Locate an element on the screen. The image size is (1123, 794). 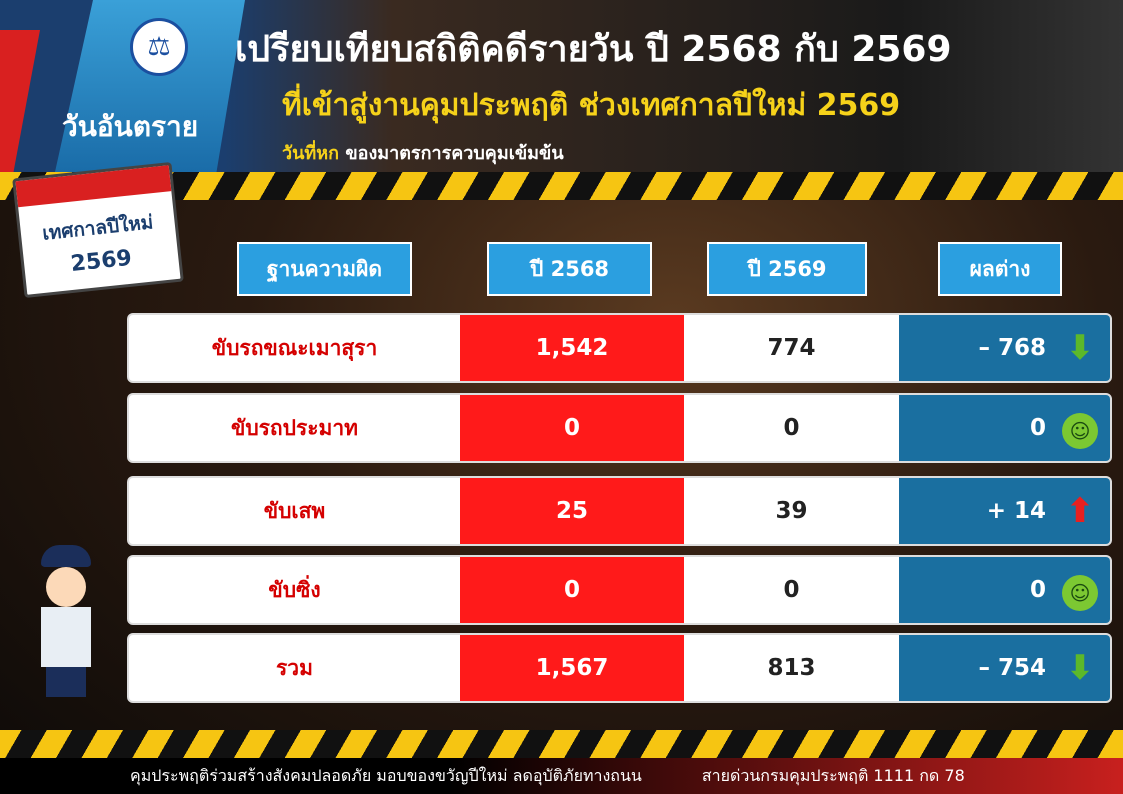
offense-cell: รวม is located at coordinates (294, 667).